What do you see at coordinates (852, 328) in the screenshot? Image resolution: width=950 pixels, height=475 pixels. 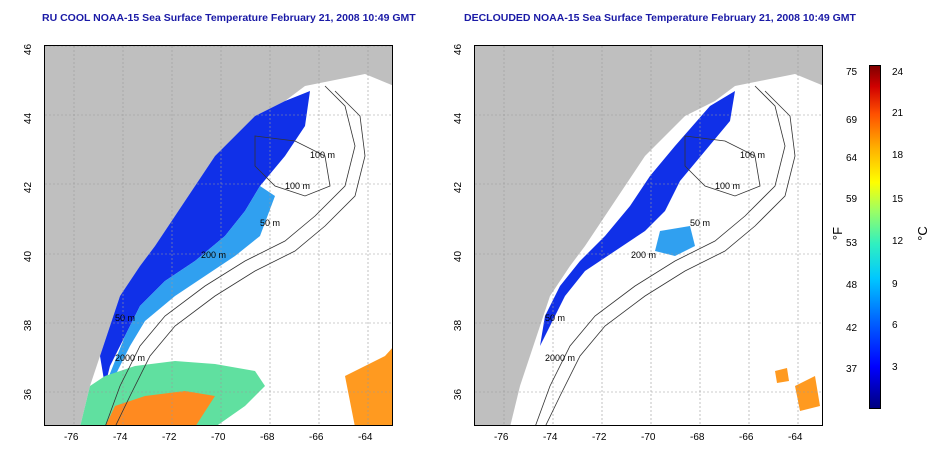 I see `fahrenheit-tick: 42` at bounding box center [852, 328].